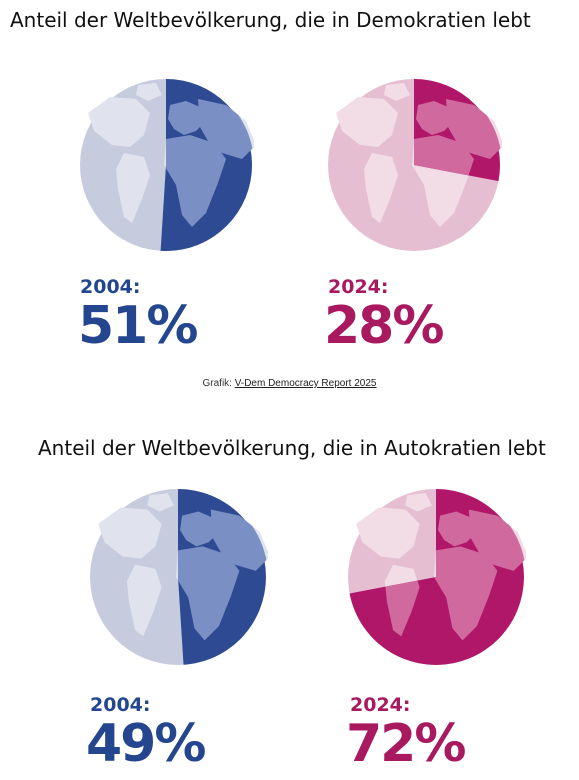  I want to click on source-prefix: Grafik:, so click(217, 383).